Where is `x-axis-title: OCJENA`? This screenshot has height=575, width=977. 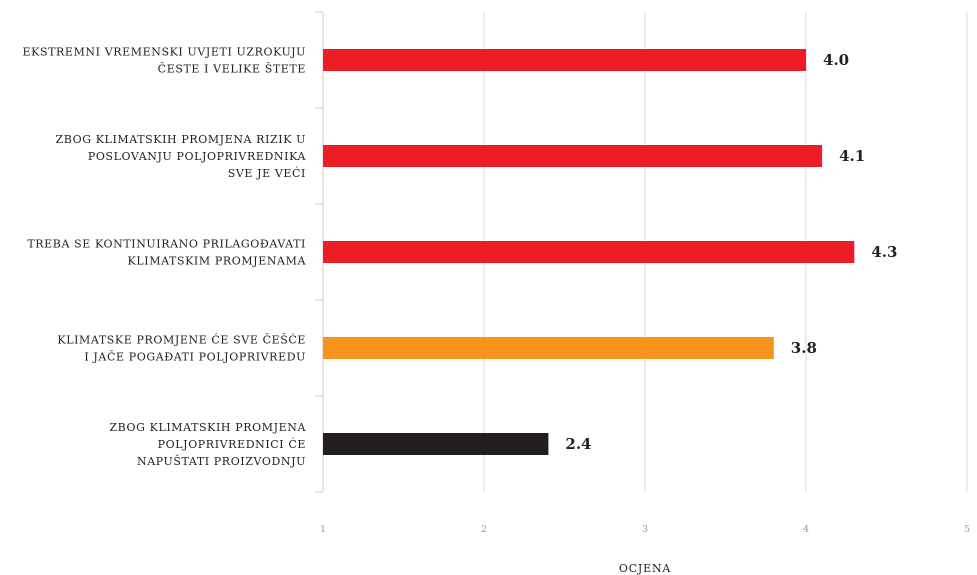
x-axis-title: OCJENA is located at coordinates (645, 568).